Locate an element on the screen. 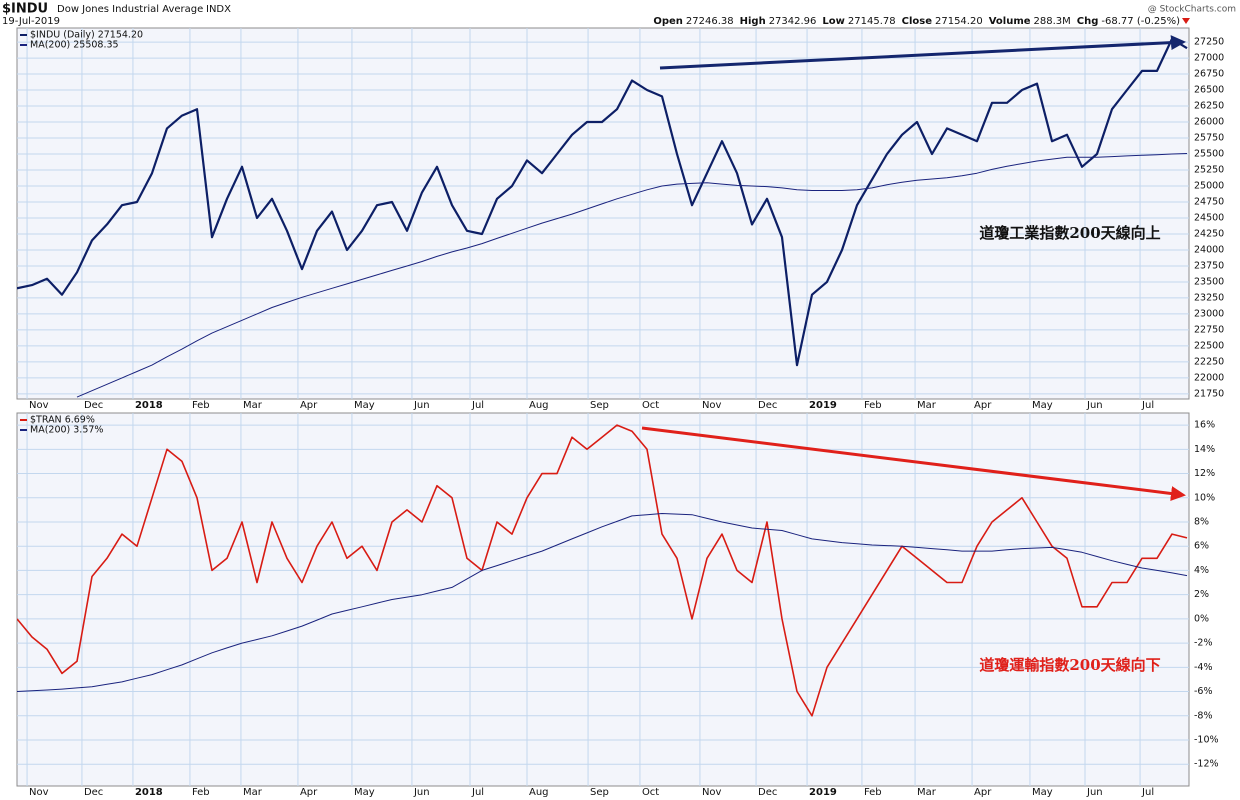  y-tick-label: -12% is located at coordinates (1206, 764).